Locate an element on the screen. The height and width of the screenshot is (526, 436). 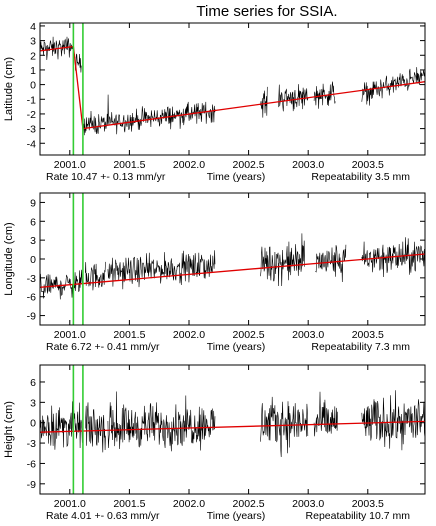
y-axis-label: Height (cm) is located at coordinates (9, 429).